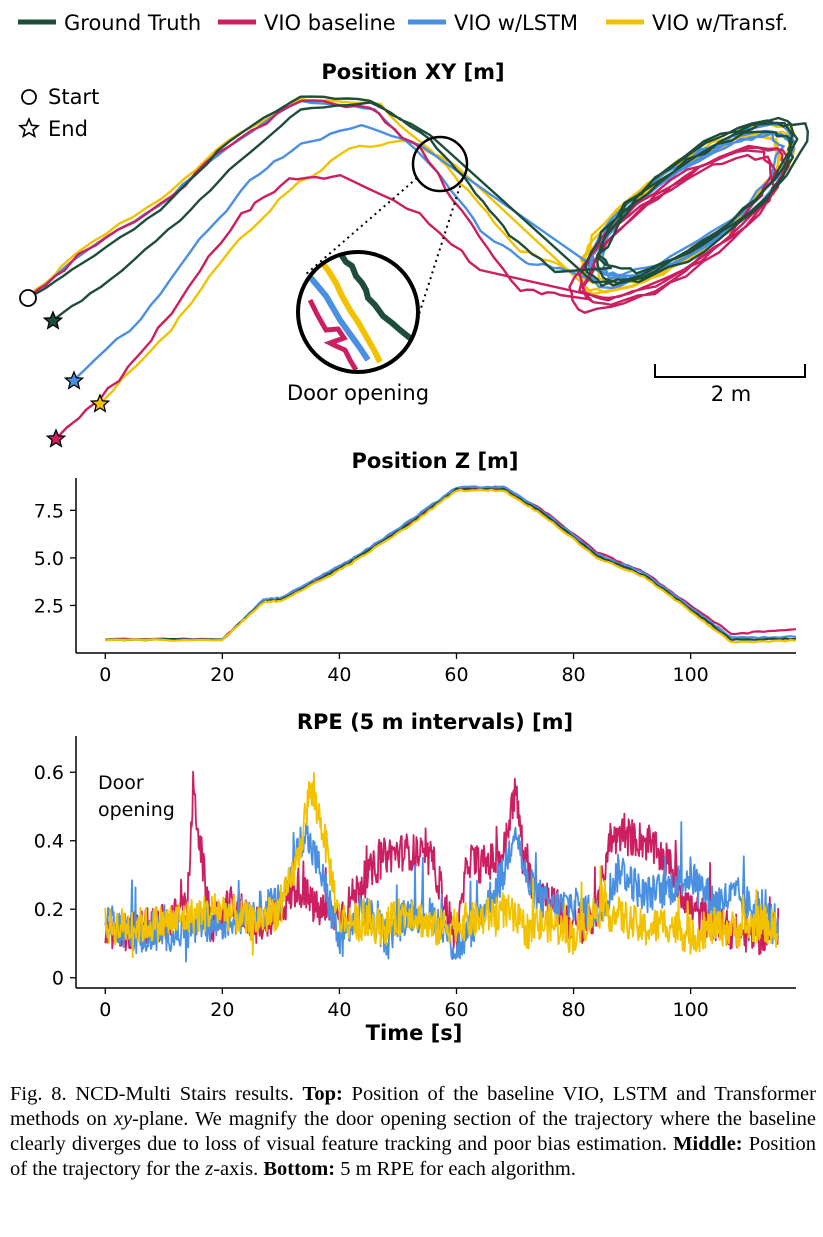 This screenshot has width=823, height=1237. Describe the element at coordinates (516, 23) in the screenshot. I see `legend-label-vio-lstm: VIO w/LSTM` at that location.